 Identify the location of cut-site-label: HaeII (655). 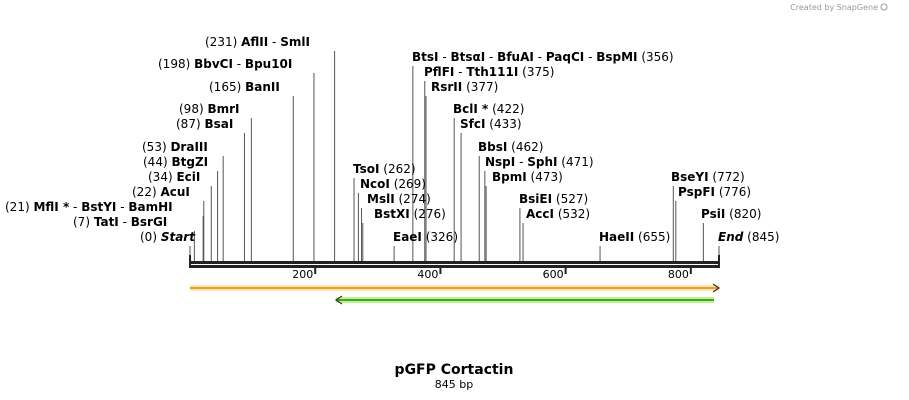
(634, 237).